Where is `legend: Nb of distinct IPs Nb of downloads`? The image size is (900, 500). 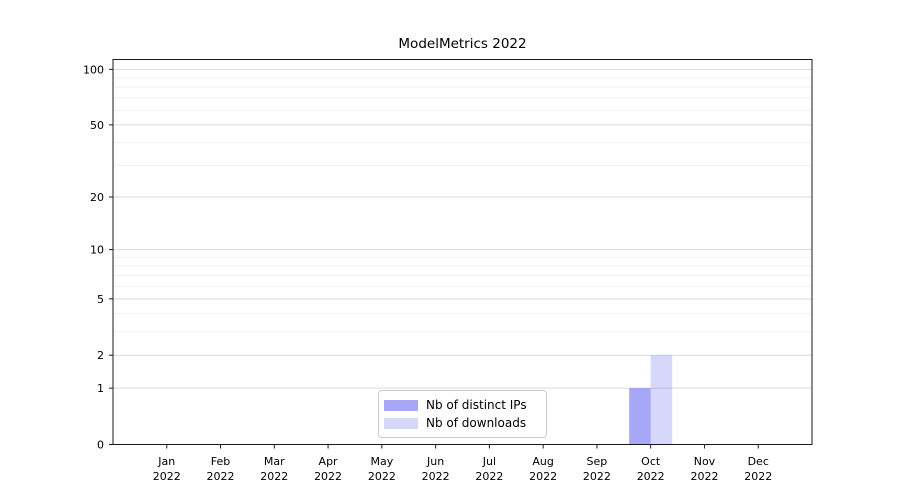
legend: Nb of distinct IPs Nb of downloads is located at coordinates (462, 414).